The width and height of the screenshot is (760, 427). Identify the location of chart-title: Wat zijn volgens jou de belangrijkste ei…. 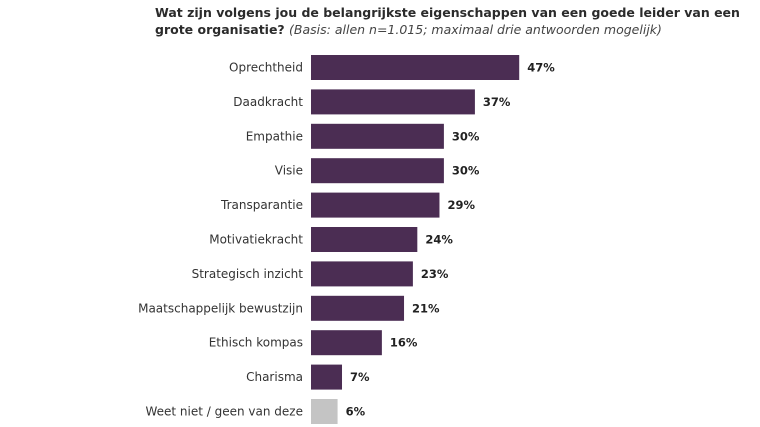
(455, 21).